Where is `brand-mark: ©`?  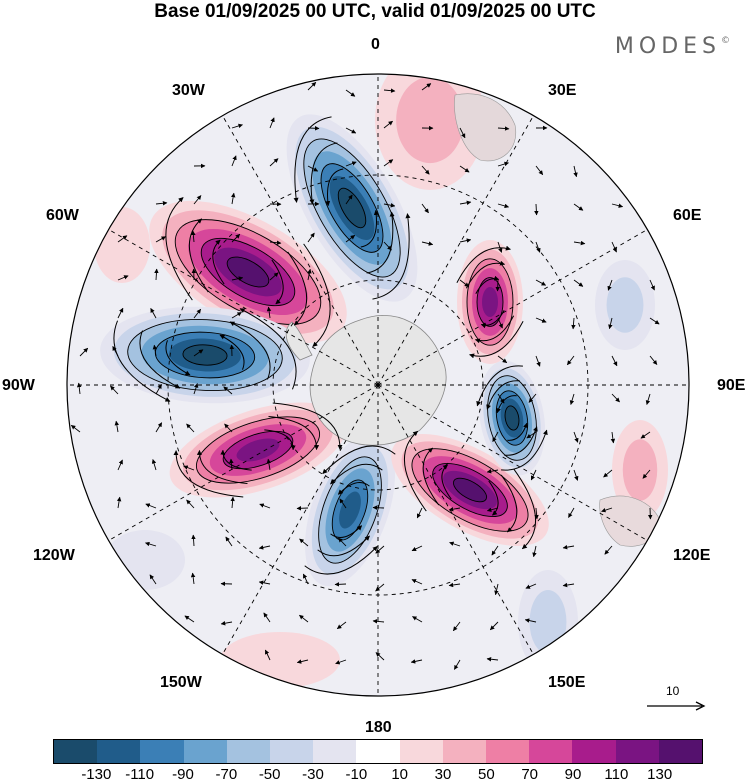 brand-mark: © is located at coordinates (725, 41).